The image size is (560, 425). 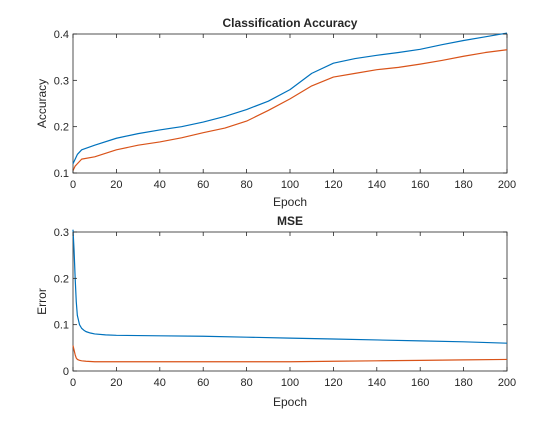 I want to click on accuracy-x-tick-label: 140, so click(x=377, y=185).